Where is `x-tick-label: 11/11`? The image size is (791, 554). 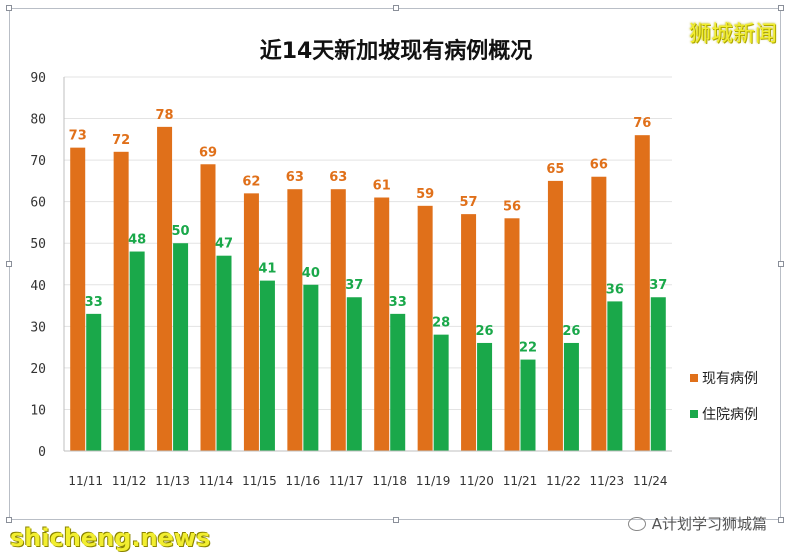 x-tick-label: 11/11 is located at coordinates (85, 481).